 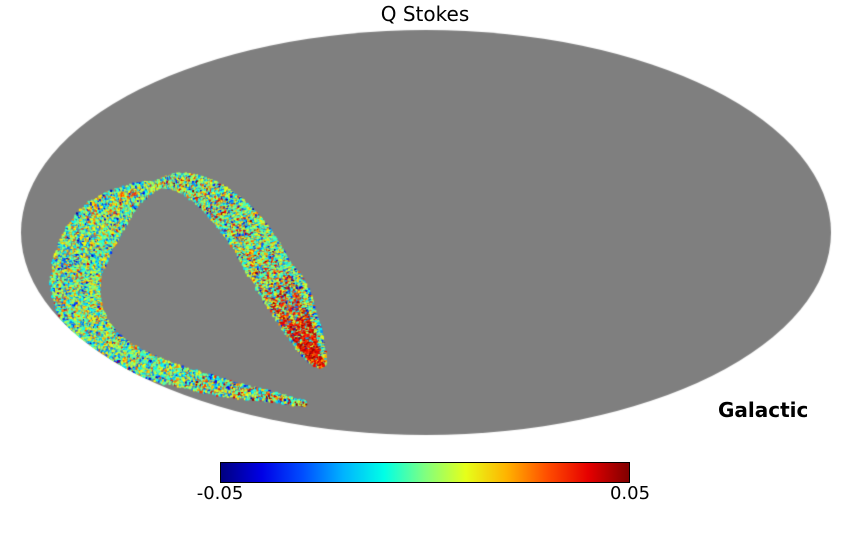 I want to click on colorbar-gradient, so click(x=425, y=472).